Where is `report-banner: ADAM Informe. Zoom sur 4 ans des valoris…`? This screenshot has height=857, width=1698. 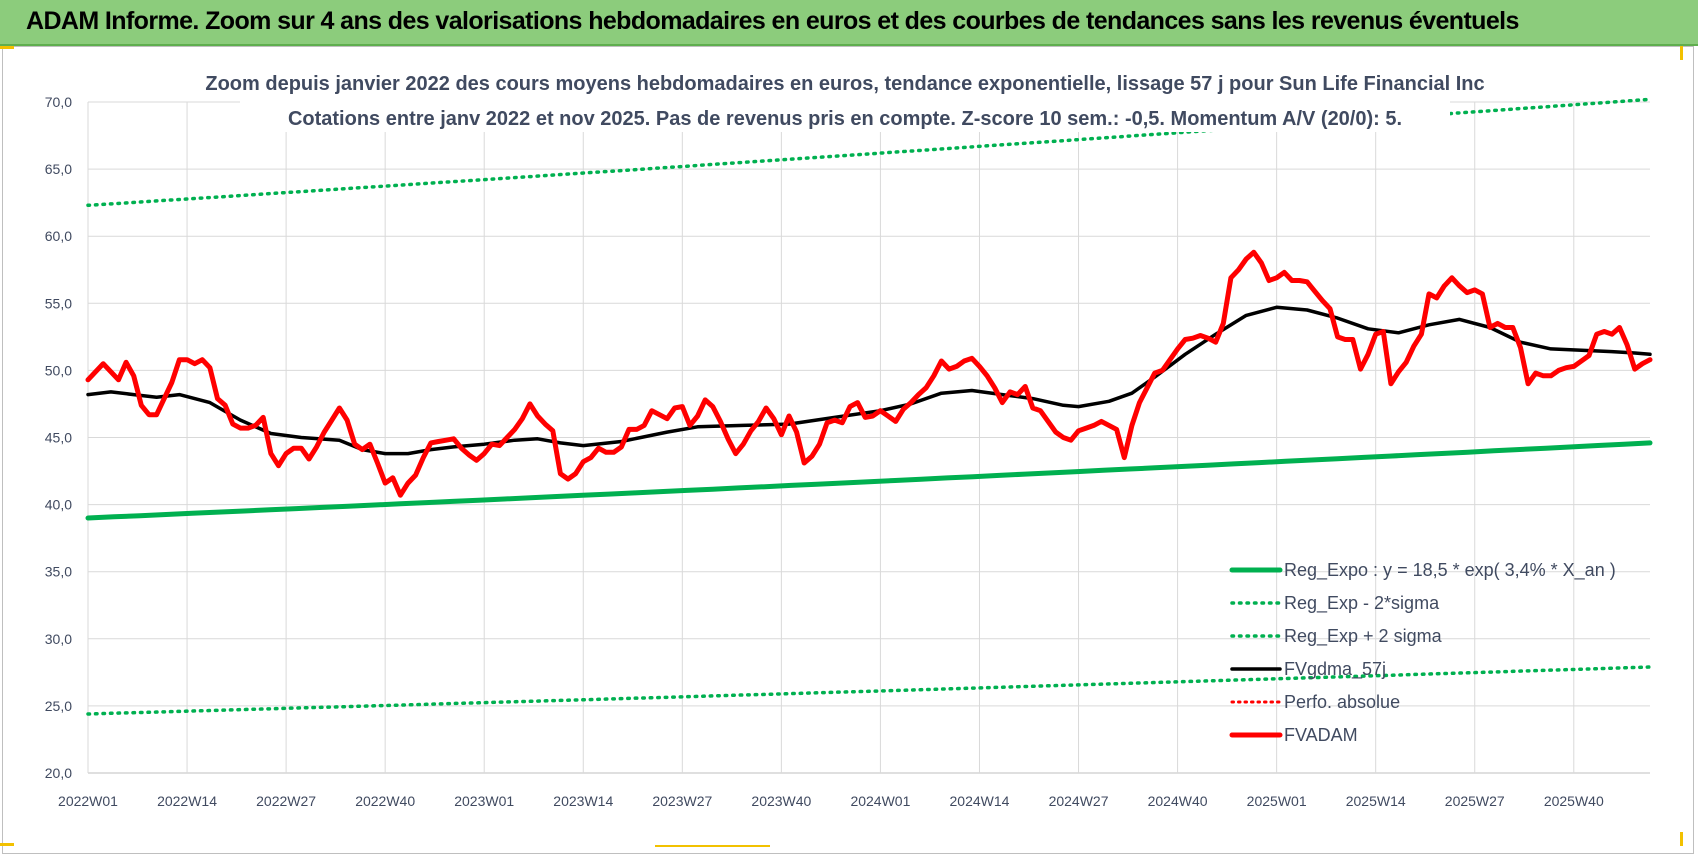
report-banner: ADAM Informe. Zoom sur 4 ans des valoris… is located at coordinates (849, 23).